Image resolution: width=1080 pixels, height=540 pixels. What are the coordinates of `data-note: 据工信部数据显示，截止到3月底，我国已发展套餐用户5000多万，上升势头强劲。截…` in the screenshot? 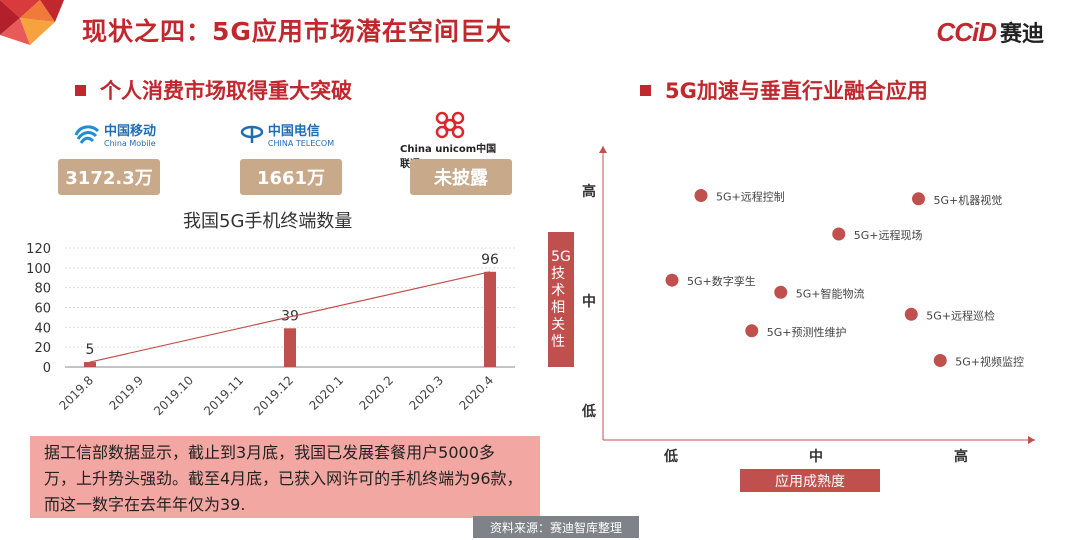 It's located at (285, 477).